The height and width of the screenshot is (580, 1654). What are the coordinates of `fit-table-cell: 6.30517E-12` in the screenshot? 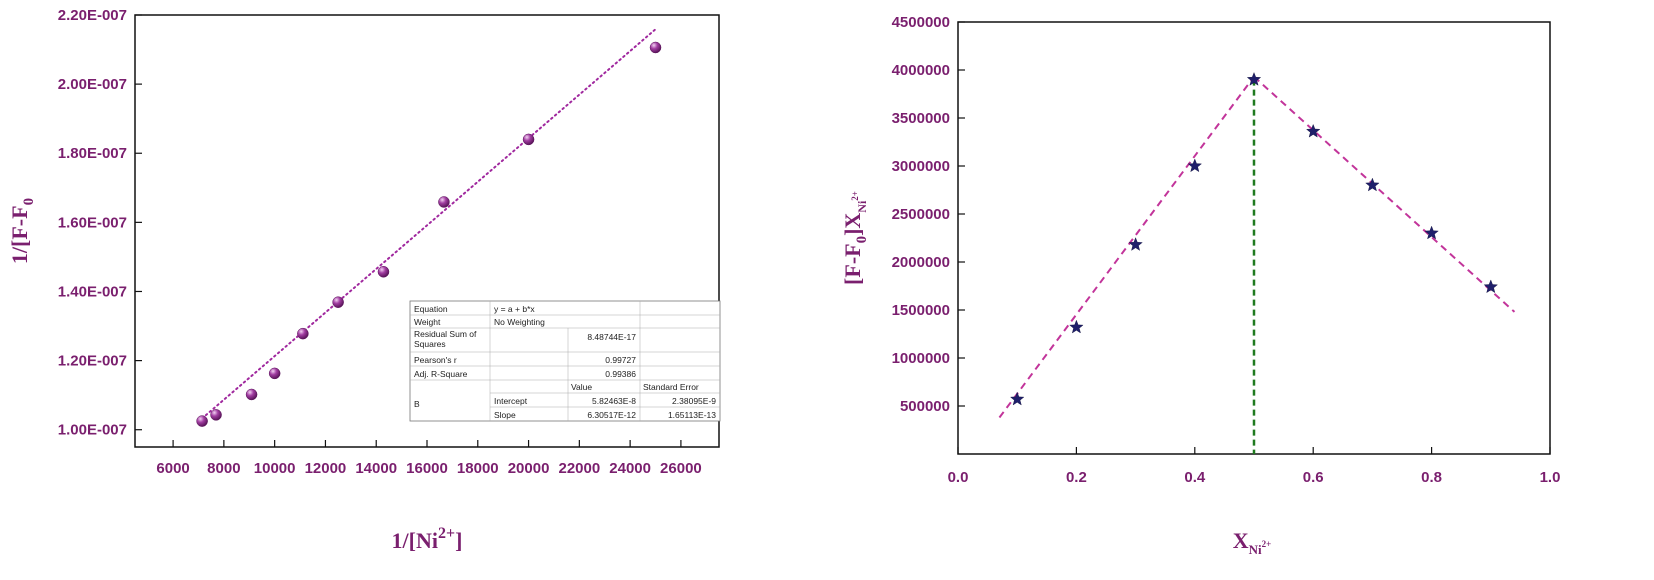 It's located at (611, 415).